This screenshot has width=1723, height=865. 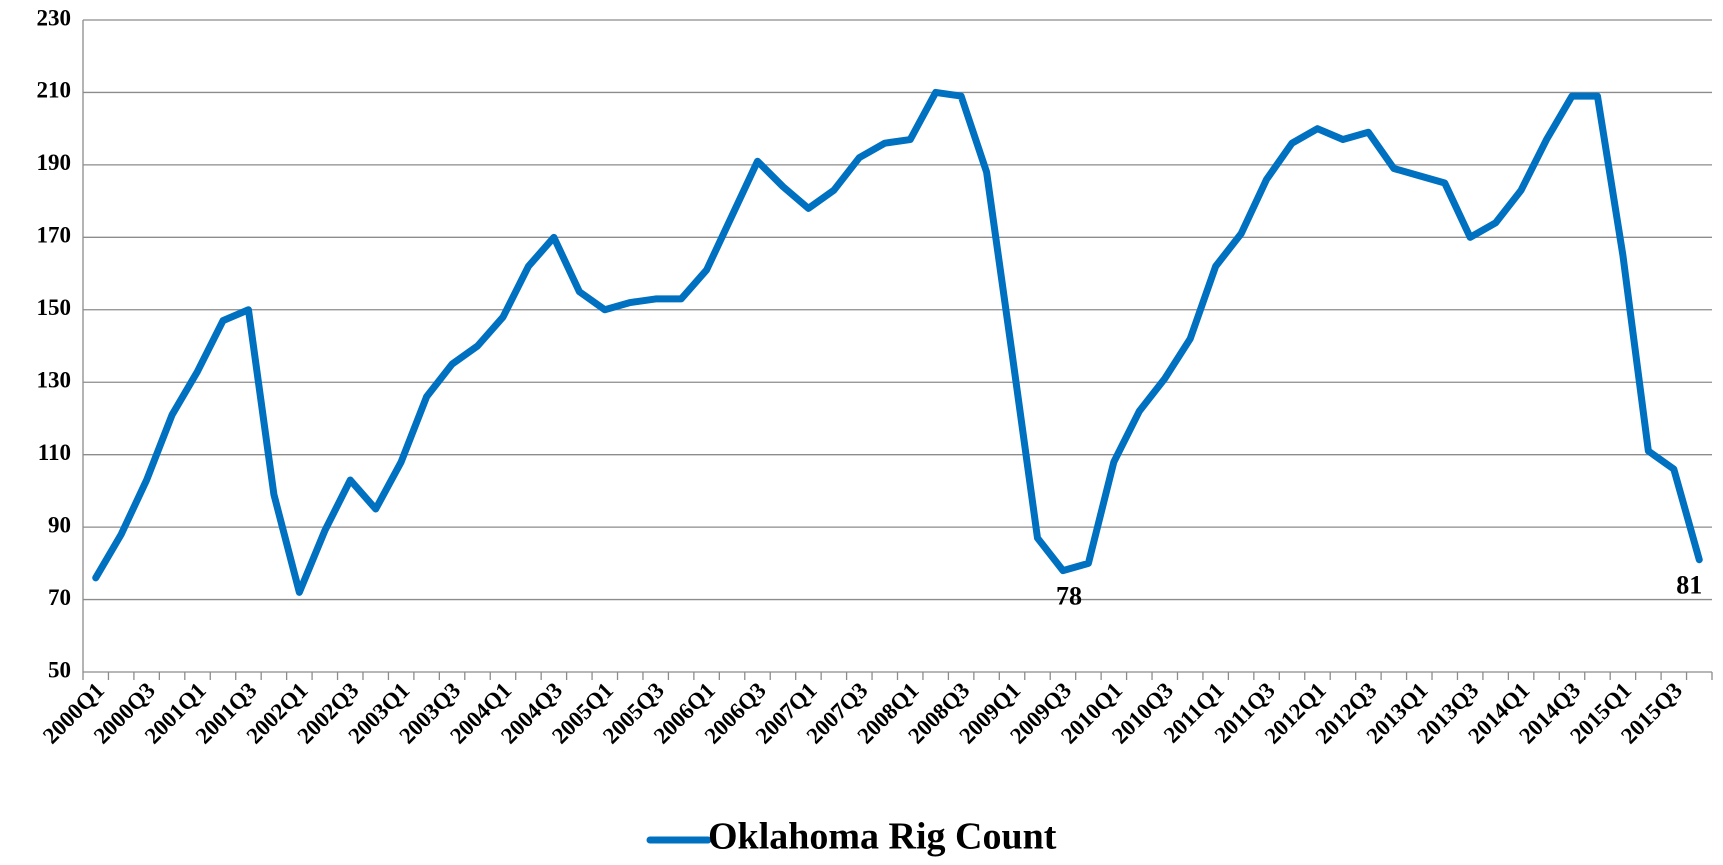 What do you see at coordinates (54, 17) in the screenshot?
I see `y-tick-label: 230` at bounding box center [54, 17].